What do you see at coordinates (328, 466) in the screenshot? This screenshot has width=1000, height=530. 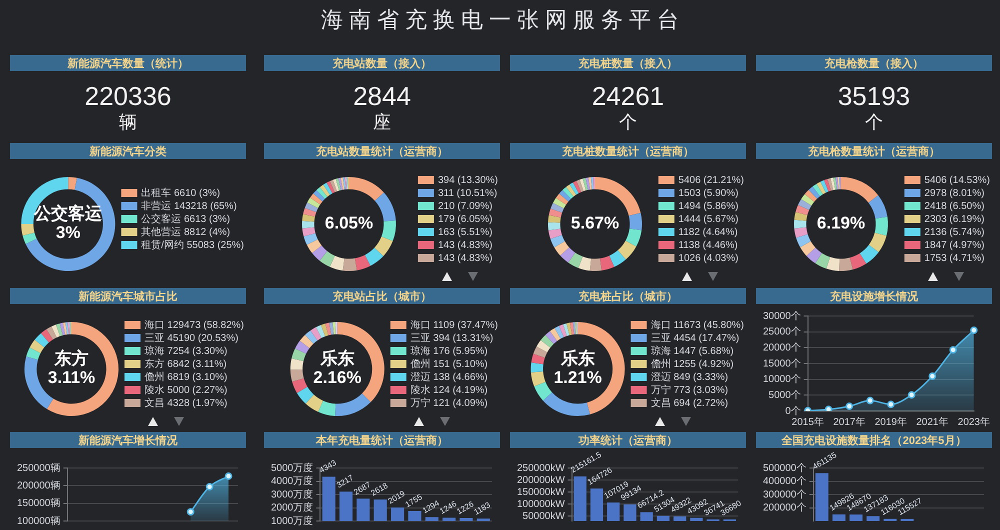 I see `data-label: 4343` at bounding box center [328, 466].